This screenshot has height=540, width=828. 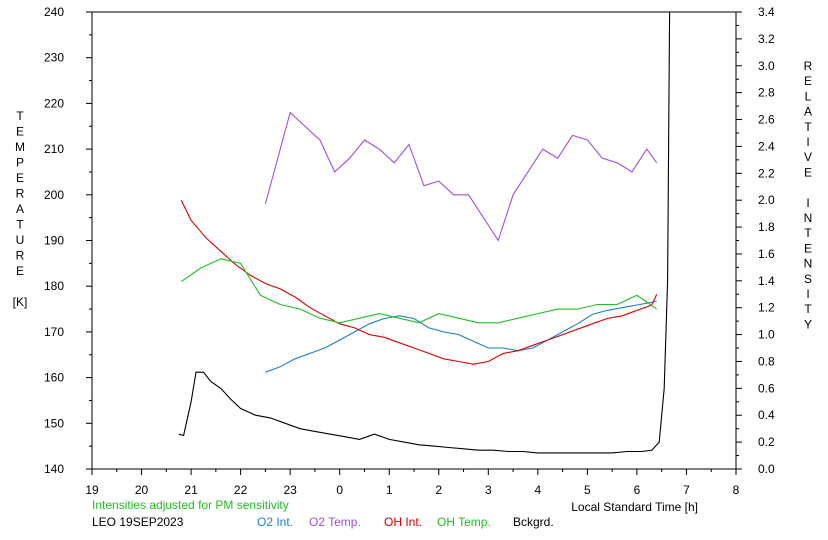 What do you see at coordinates (766, 66) in the screenshot?
I see `y-right-tick-label: 3.0` at bounding box center [766, 66].